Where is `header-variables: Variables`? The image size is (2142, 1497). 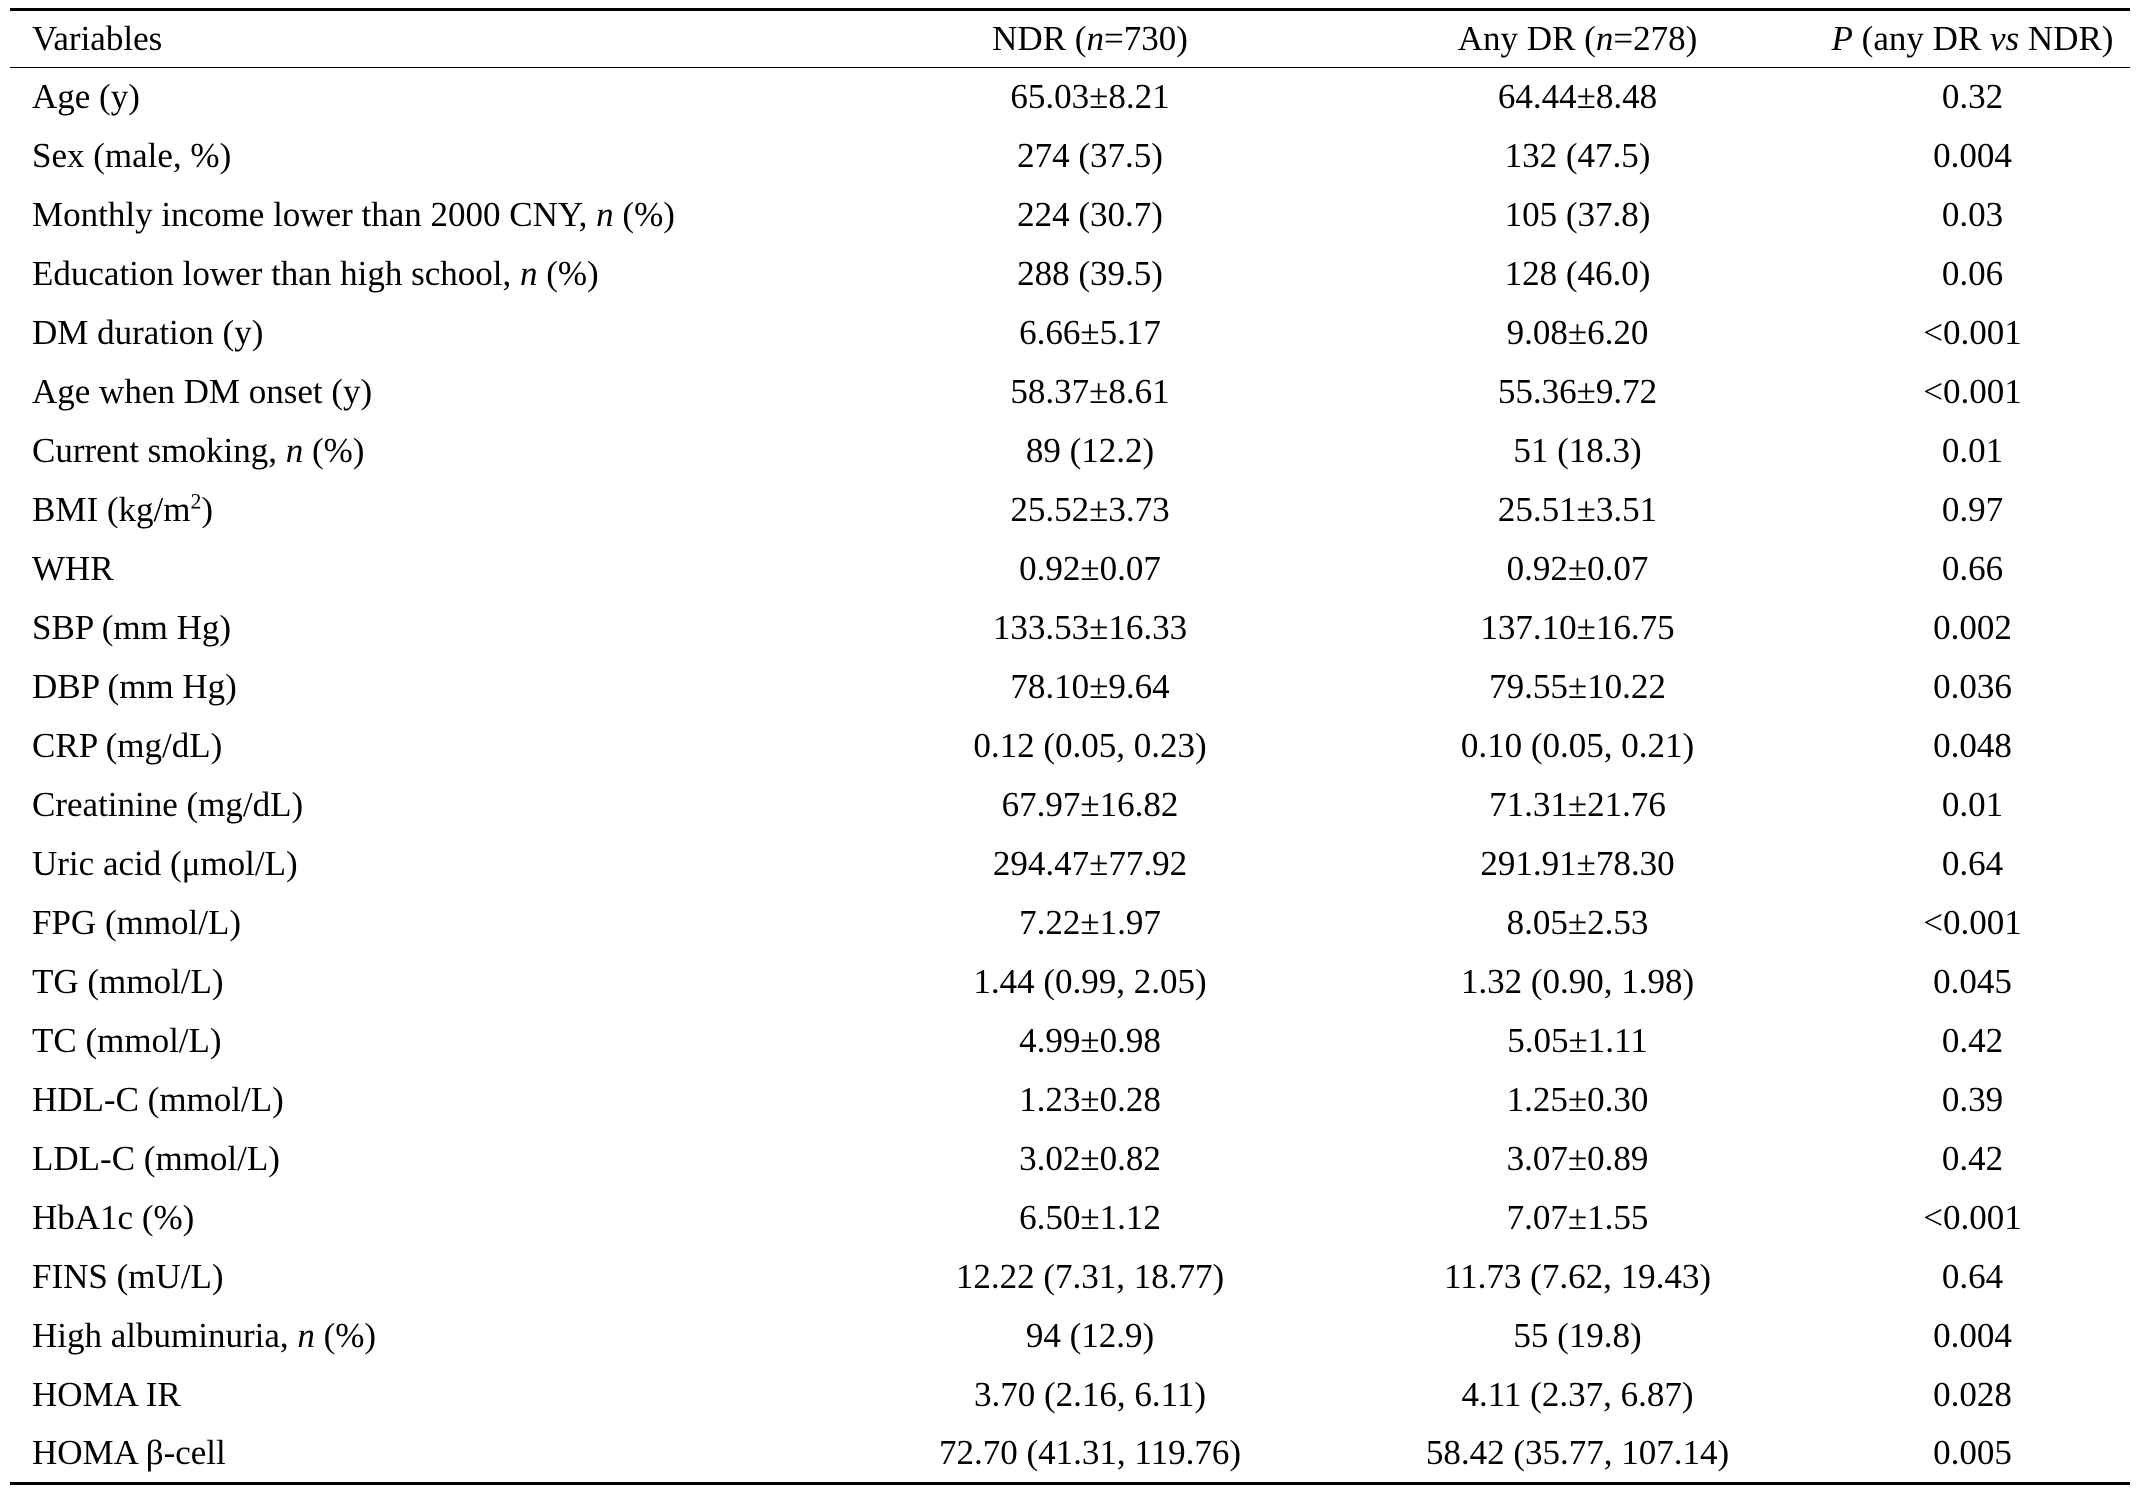 header-variables: Variables is located at coordinates (425, 38).